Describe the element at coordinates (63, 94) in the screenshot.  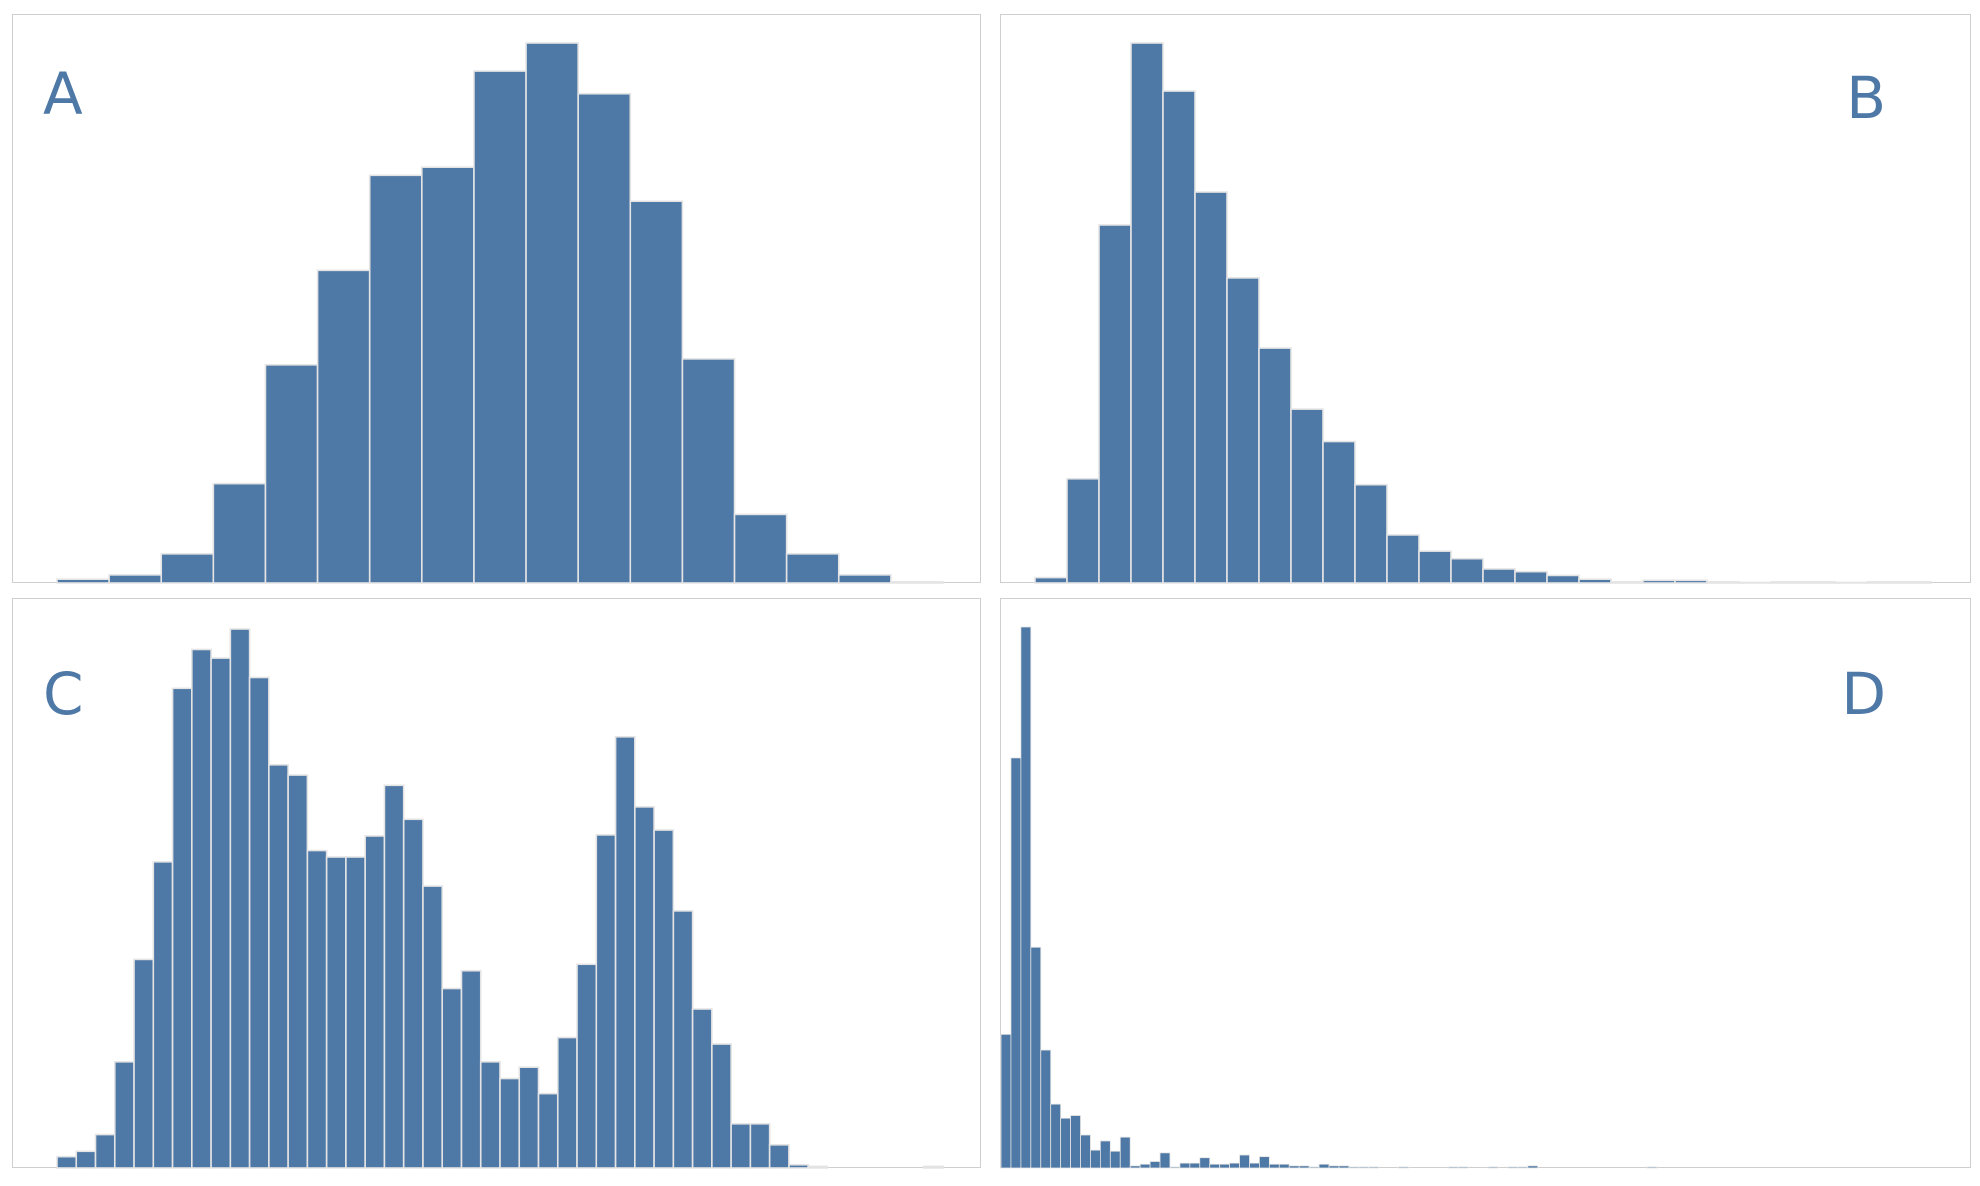
I see `panel-label-a: A` at that location.